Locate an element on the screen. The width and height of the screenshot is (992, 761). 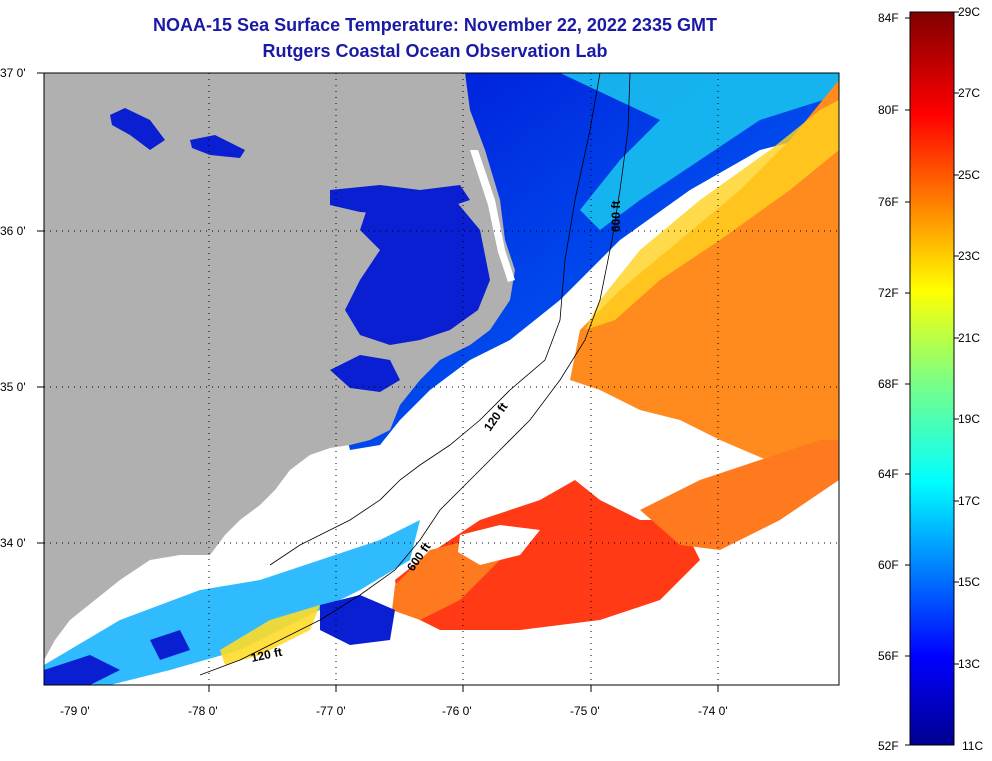
colorbar-f-label: 64F is located at coordinates (888, 474).